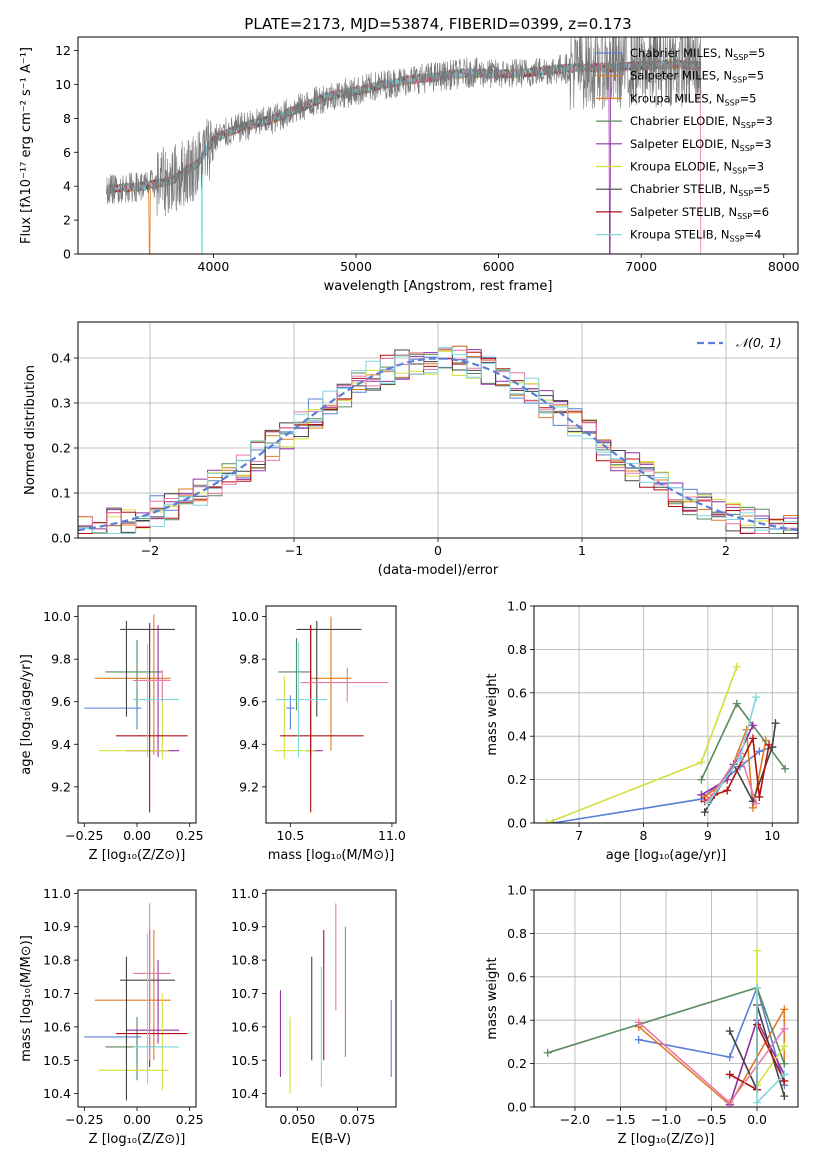 The width and height of the screenshot is (819, 1170). What do you see at coordinates (294, 550) in the screenshot?
I see `x-tick-label: −1` at bounding box center [294, 550].